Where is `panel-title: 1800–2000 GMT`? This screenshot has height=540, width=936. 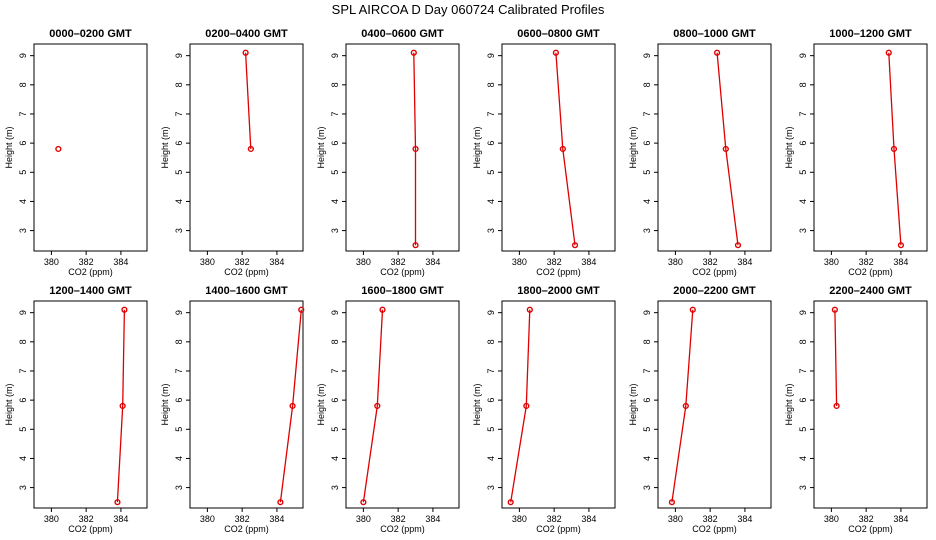
panel-title: 1800–2000 GMT is located at coordinates (558, 291).